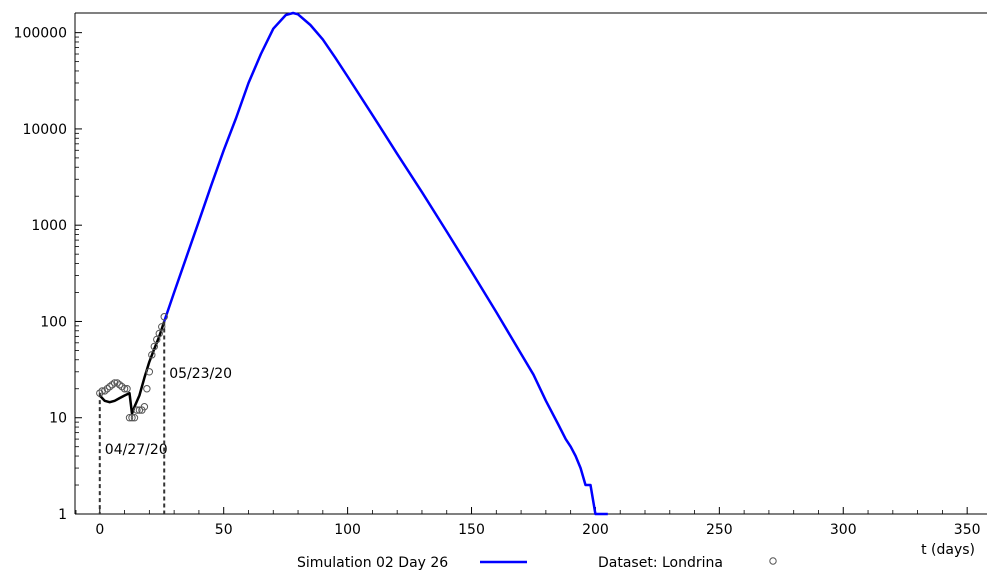 This screenshot has width=987, height=570. Describe the element at coordinates (136, 450) in the screenshot. I see `date-annotation: 04/27/20` at that location.